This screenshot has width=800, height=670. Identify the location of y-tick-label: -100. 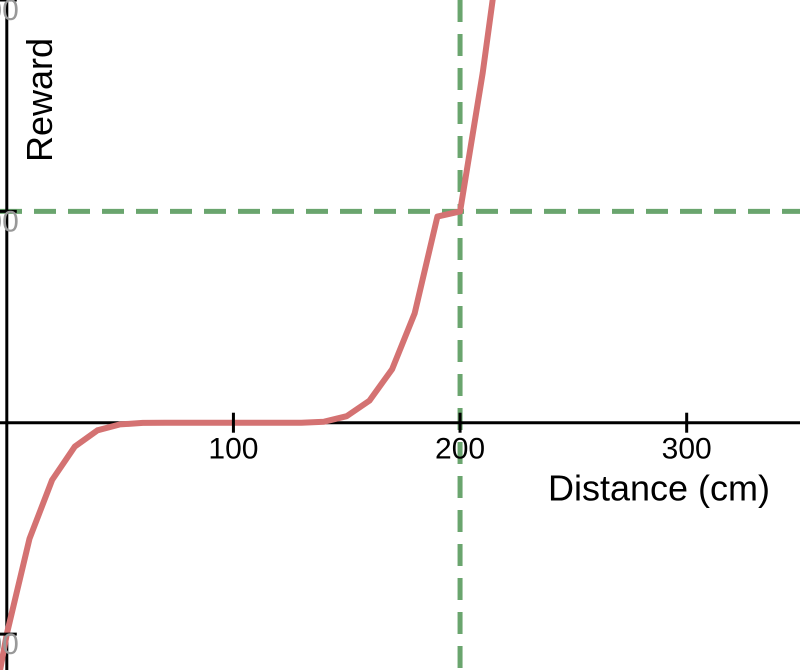
(9, 644).